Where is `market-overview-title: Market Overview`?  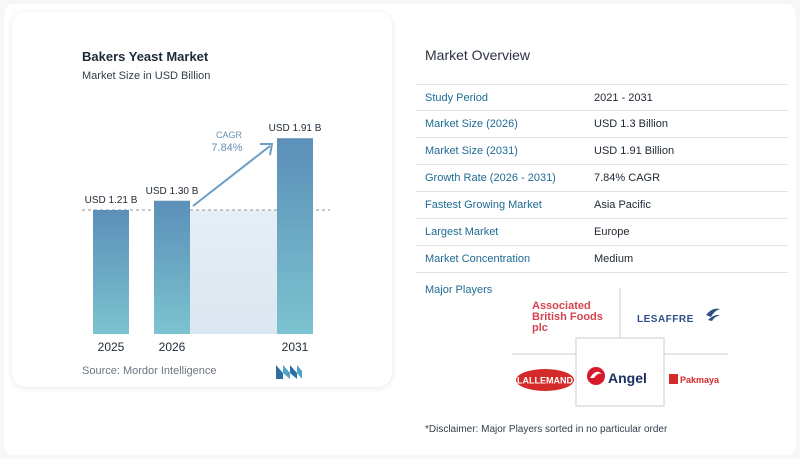 market-overview-title: Market Overview is located at coordinates (478, 55).